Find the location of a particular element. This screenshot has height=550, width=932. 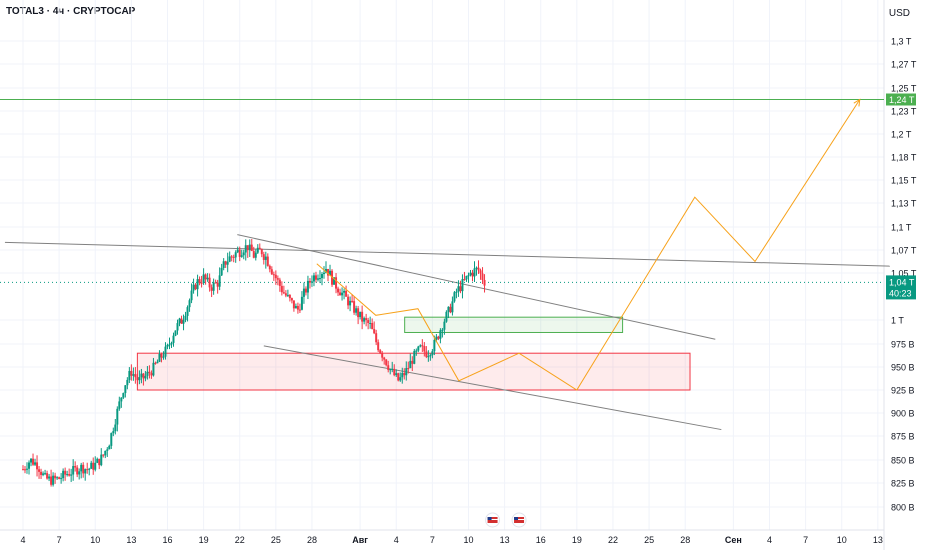

y-tick-label: 900 B is located at coordinates (903, 414).